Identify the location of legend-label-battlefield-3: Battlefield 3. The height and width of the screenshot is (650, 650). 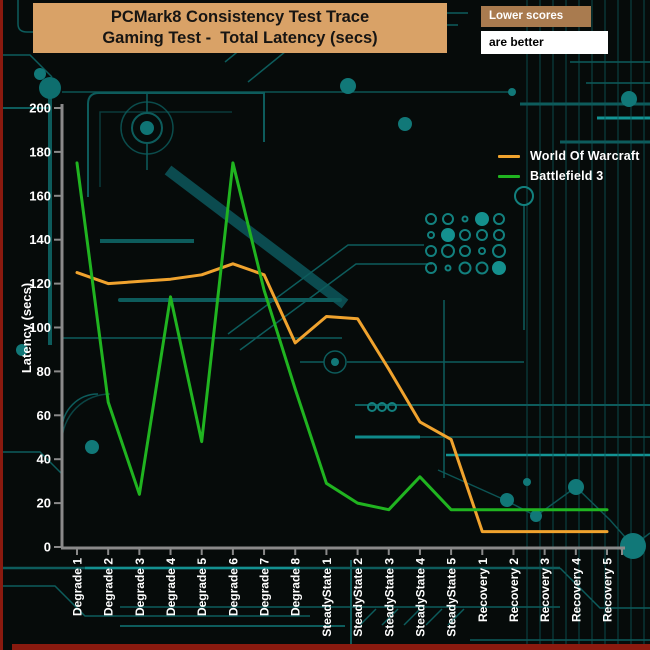
(567, 176).